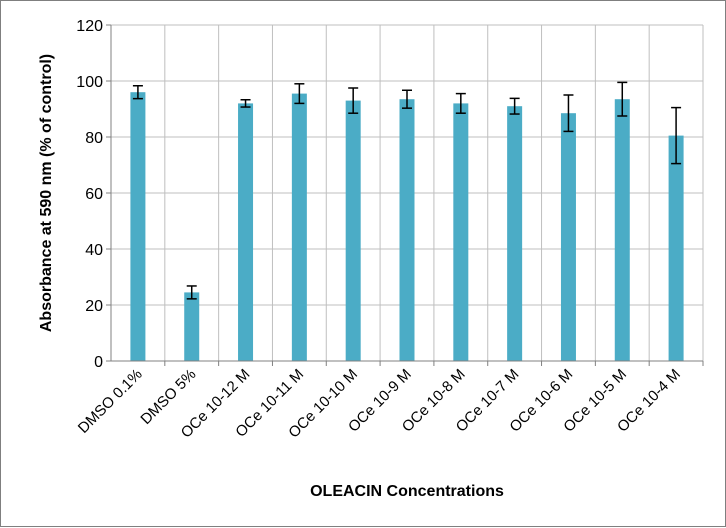 This screenshot has width=726, height=528. I want to click on y-tick-label: 20, so click(94, 306).